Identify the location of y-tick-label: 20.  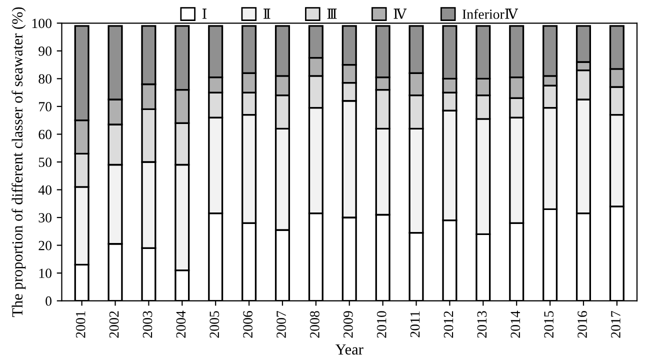
(45, 245).